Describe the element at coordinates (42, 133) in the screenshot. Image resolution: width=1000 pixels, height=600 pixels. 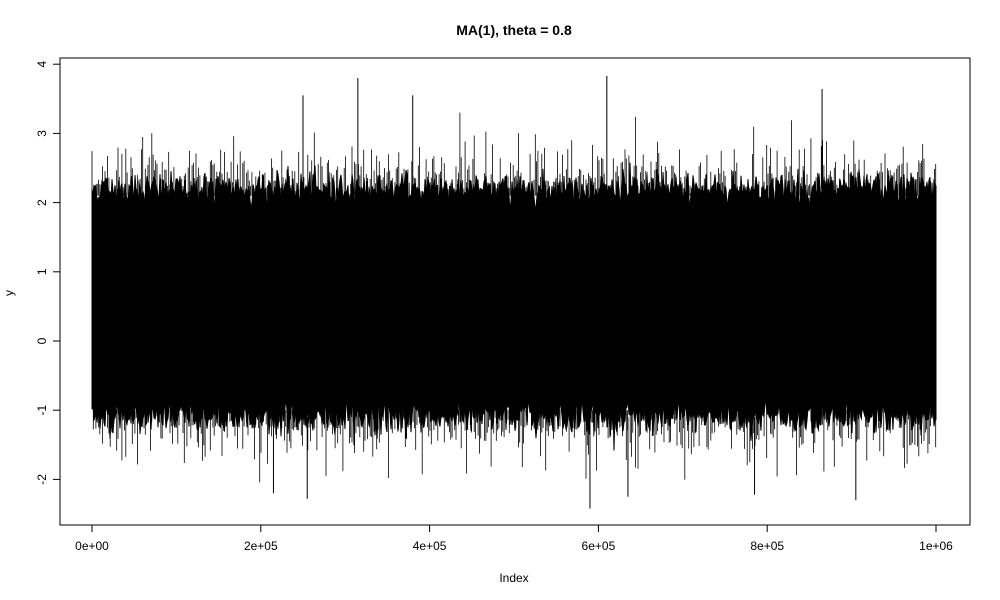
I see `y-tick-label: 3` at that location.